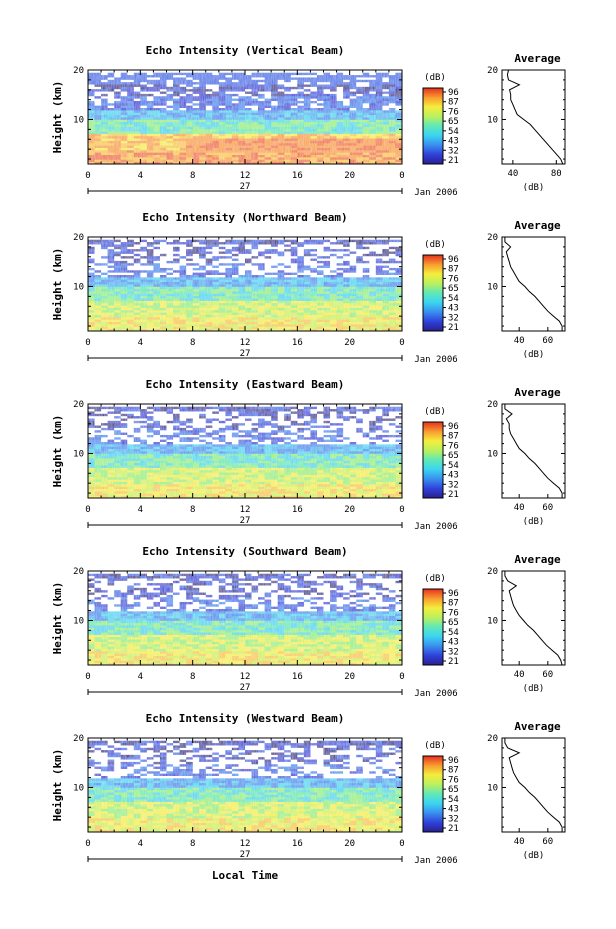  I want to click on colorbar-tick-label: 21, so click(453, 328).